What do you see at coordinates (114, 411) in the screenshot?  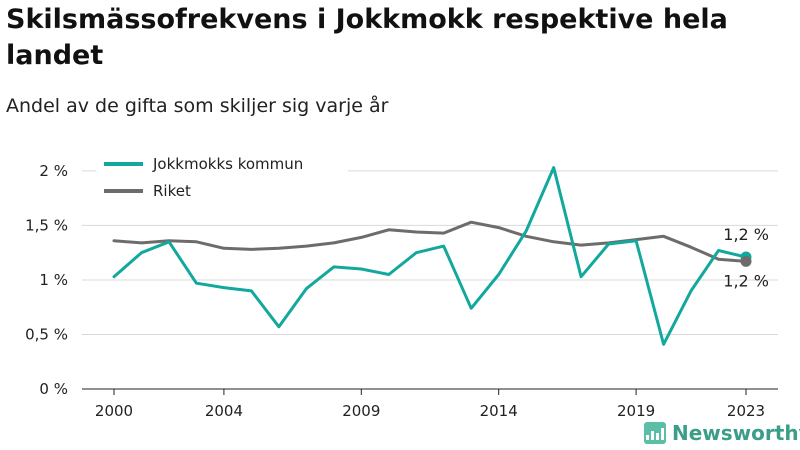 I see `x-tick-label: 2000` at bounding box center [114, 411].